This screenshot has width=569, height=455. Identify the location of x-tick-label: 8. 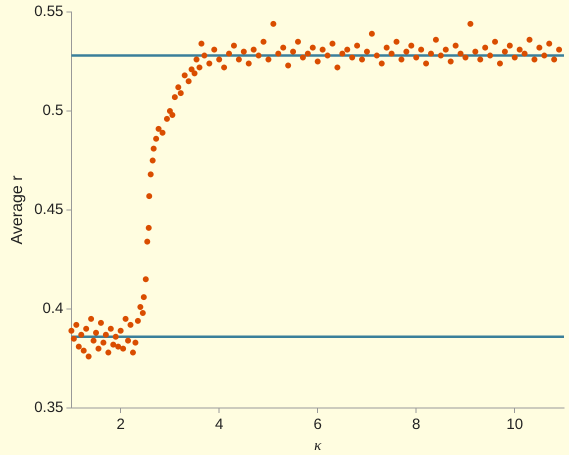
(416, 425).